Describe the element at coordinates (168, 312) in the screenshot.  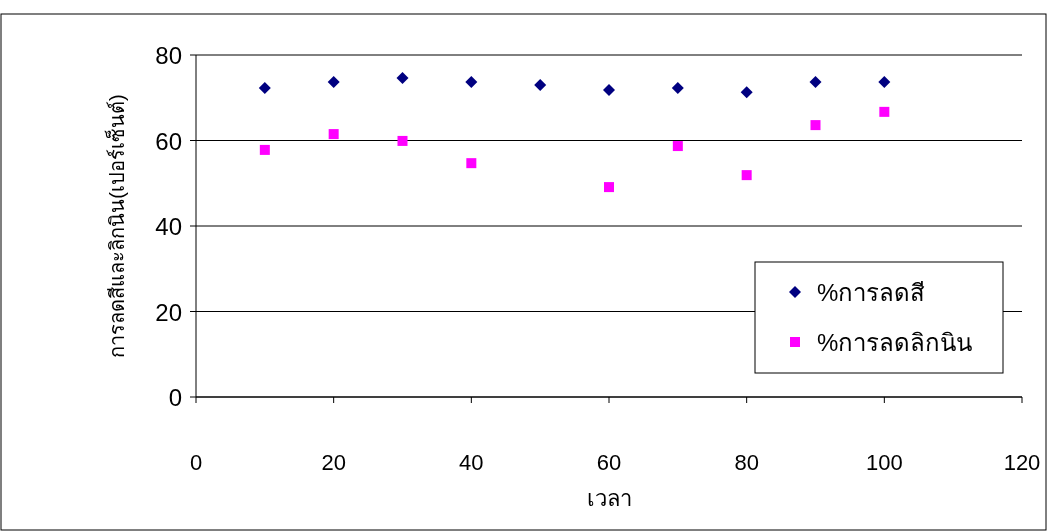
I see `y-tick-label: 20` at that location.